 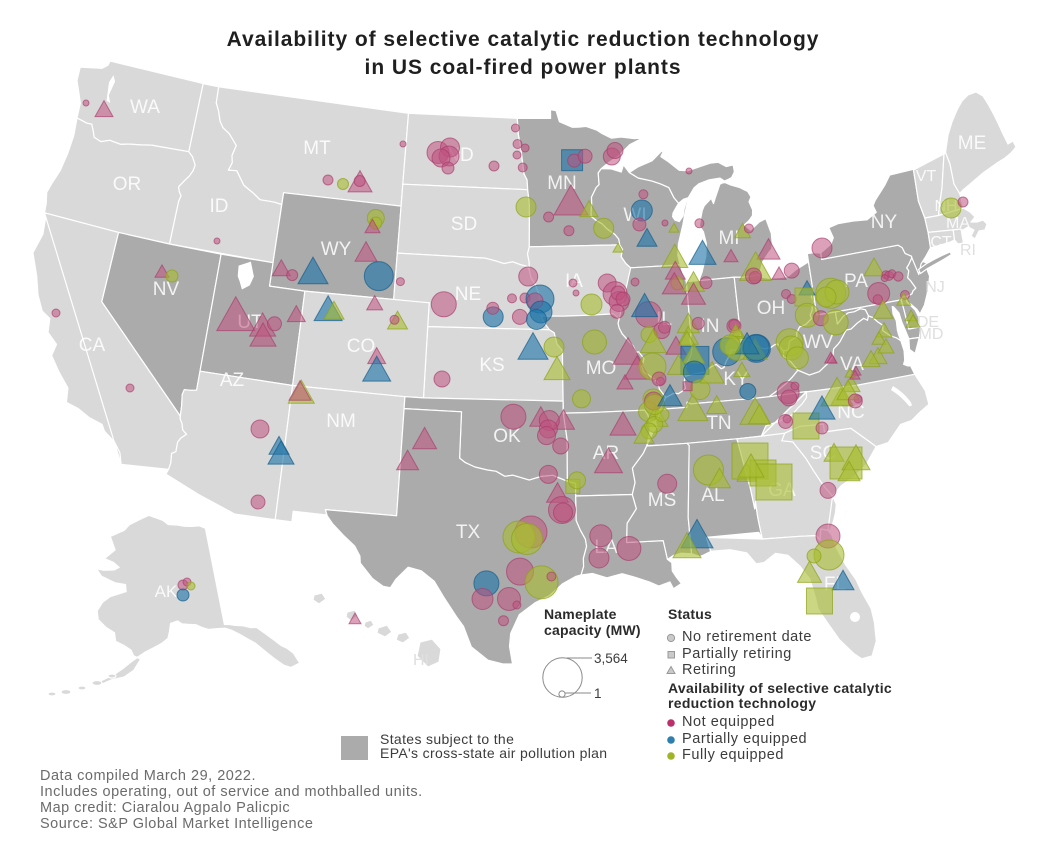 I want to click on svg-text: NM, so click(x=341, y=421).